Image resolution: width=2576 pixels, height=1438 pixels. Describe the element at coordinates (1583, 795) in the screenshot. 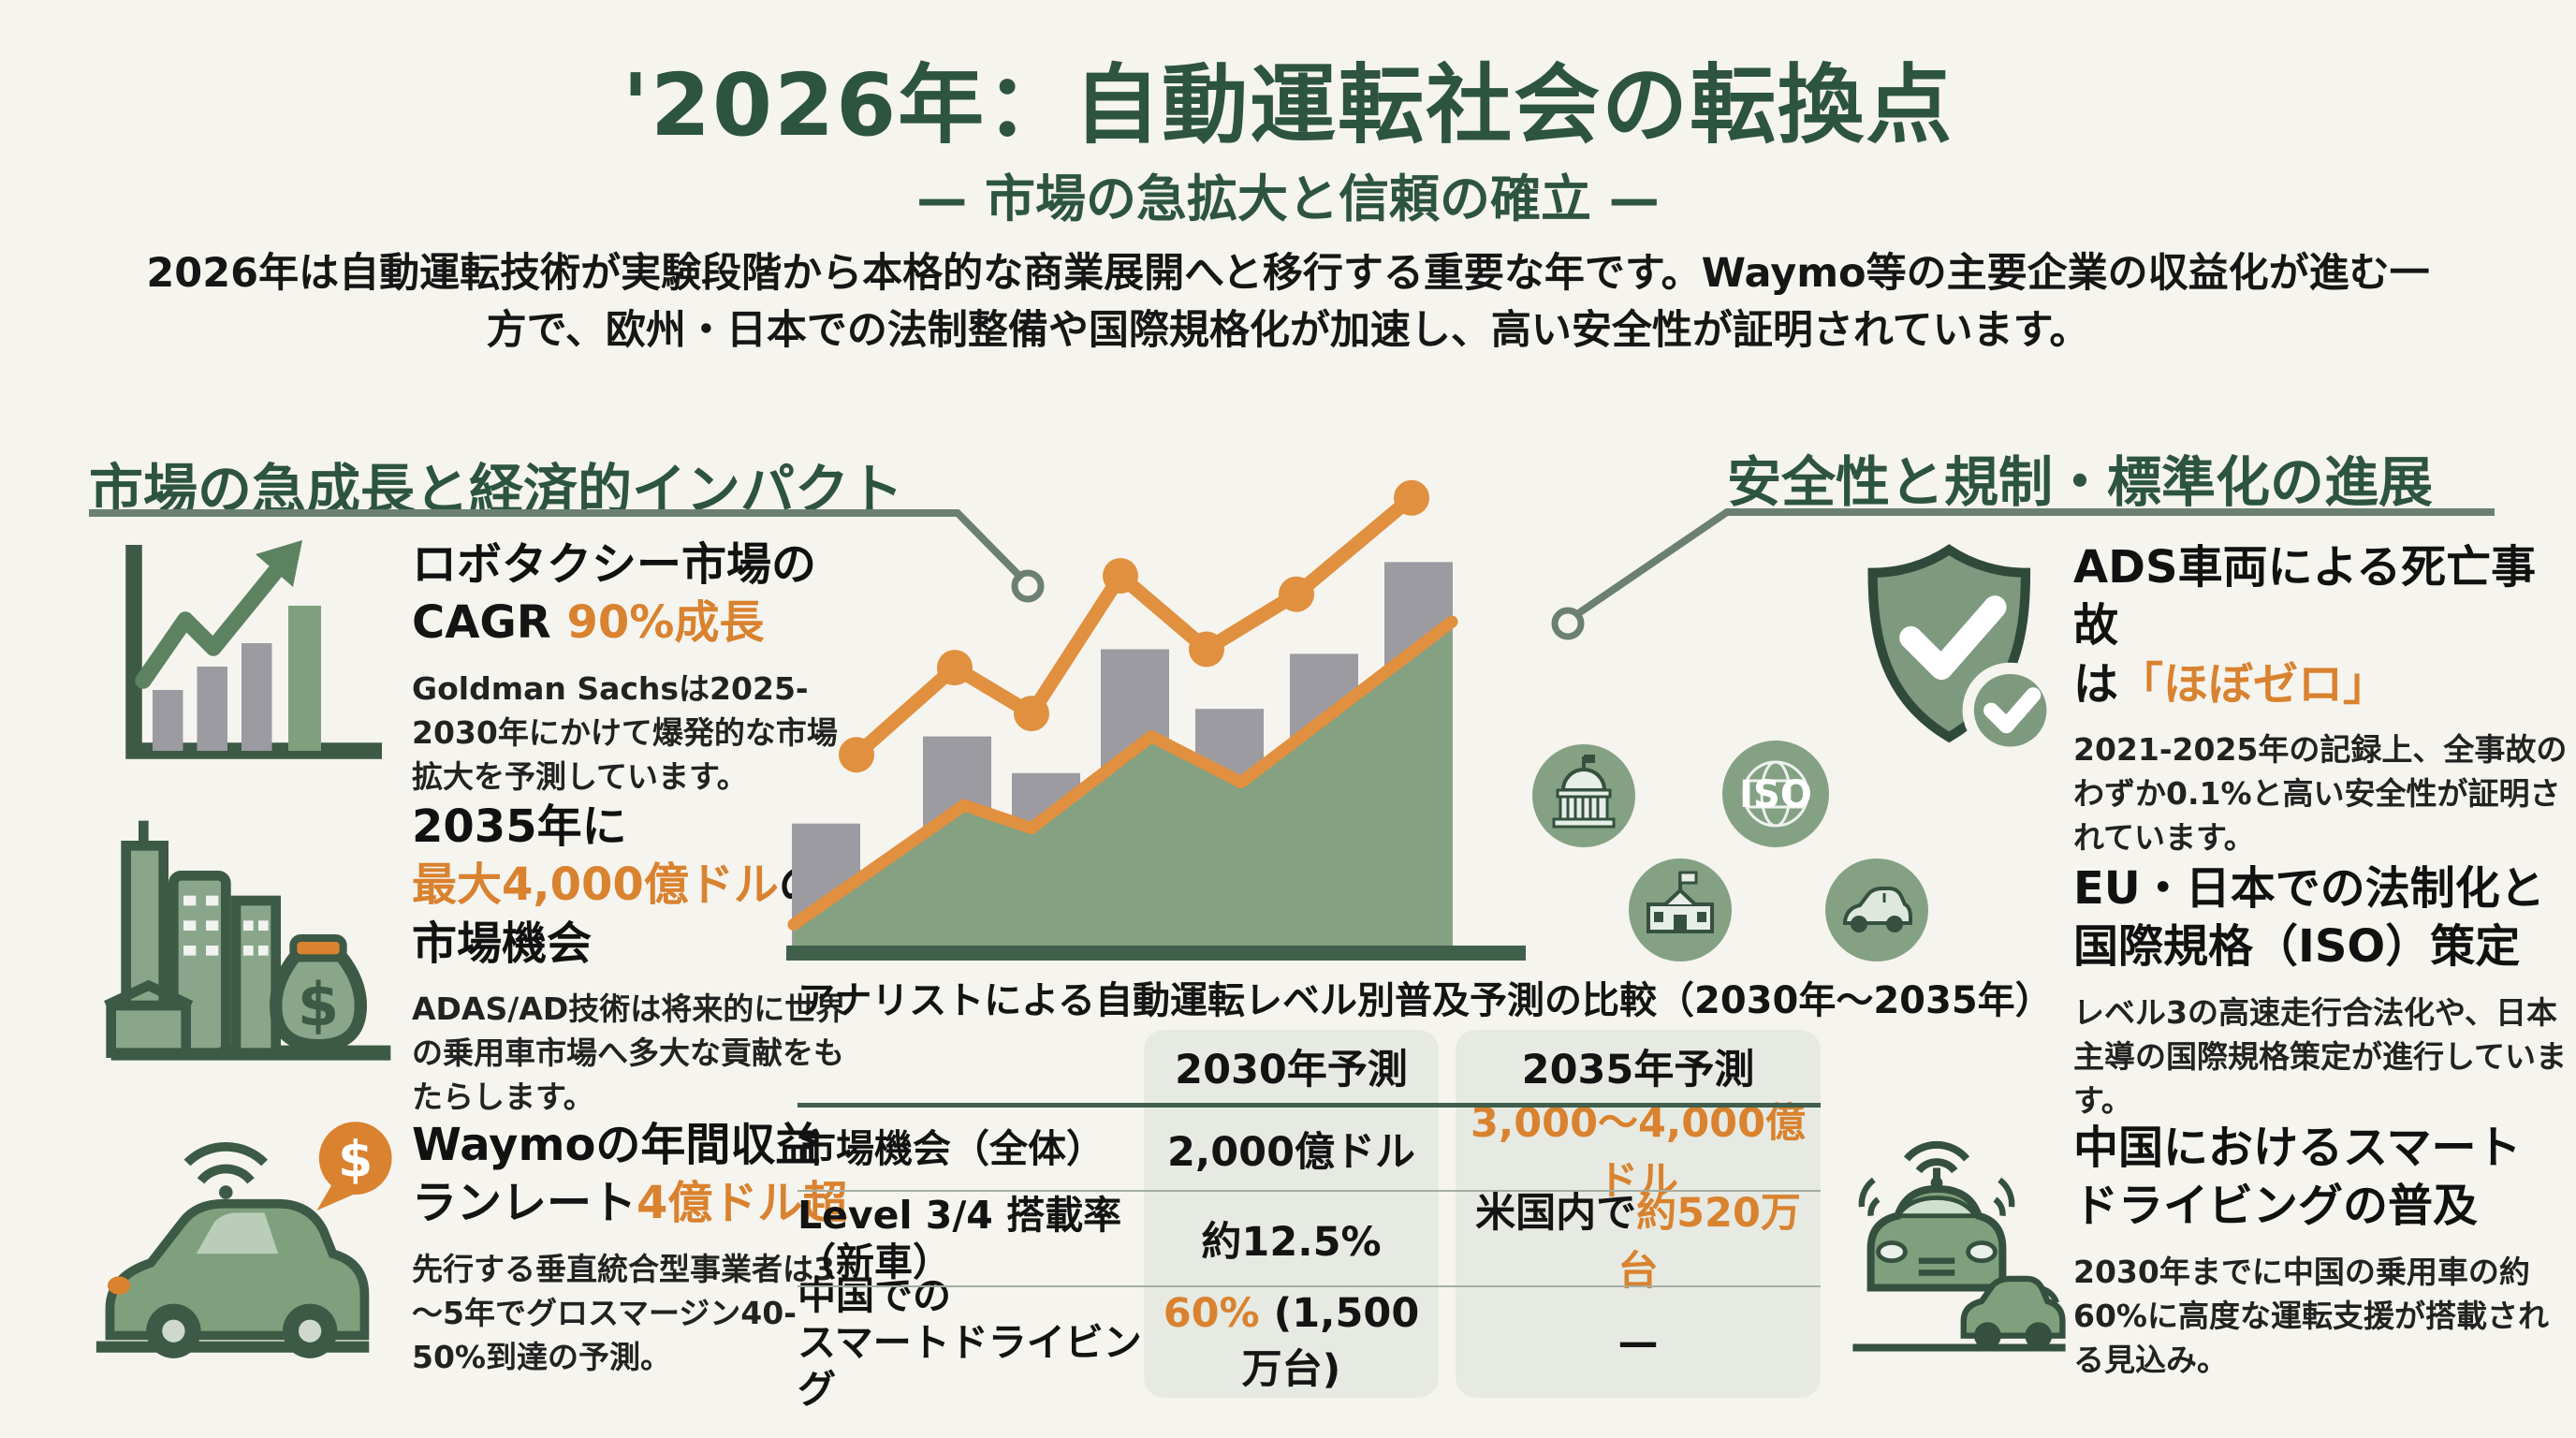

I see `government-building-icon` at that location.